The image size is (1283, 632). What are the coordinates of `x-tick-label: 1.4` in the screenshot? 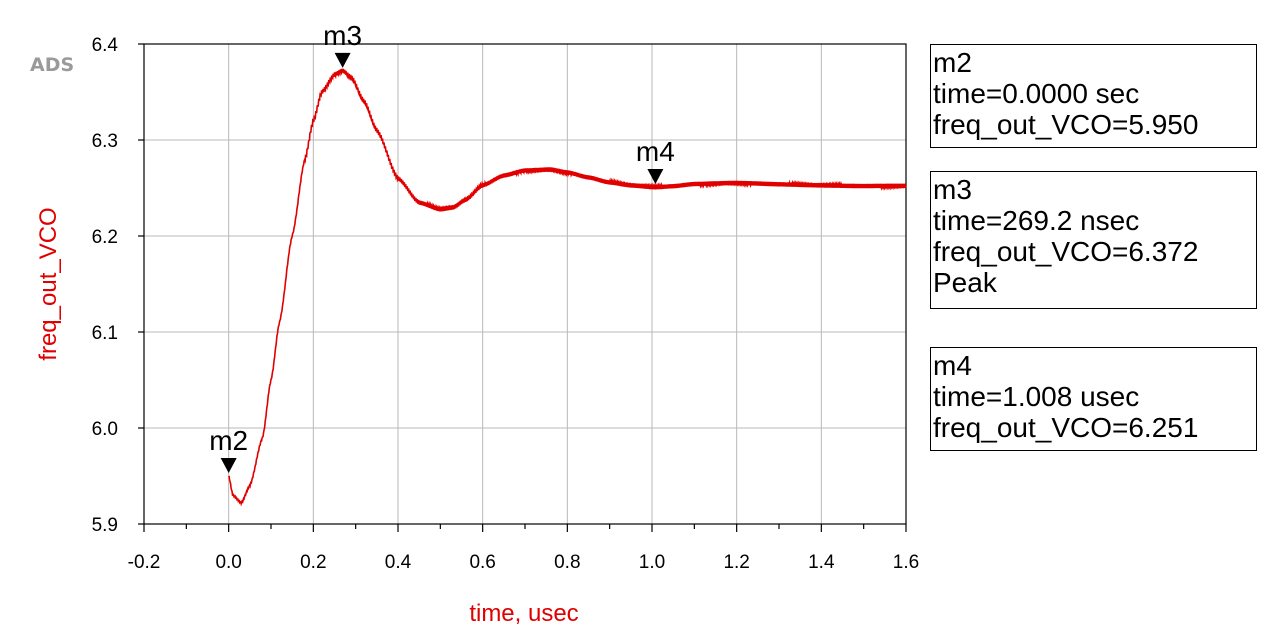 It's located at (821, 562).